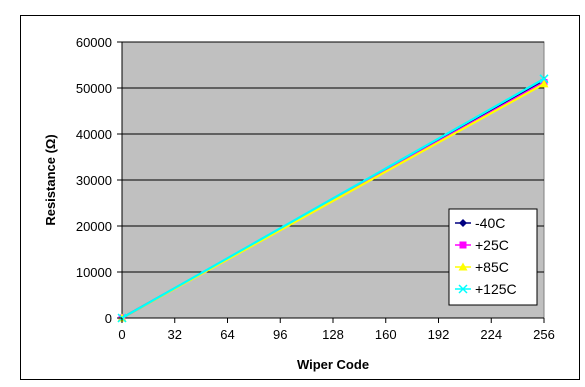 This screenshot has width=585, height=387. Describe the element at coordinates (121, 334) in the screenshot. I see `x-tick-label: 0` at that location.